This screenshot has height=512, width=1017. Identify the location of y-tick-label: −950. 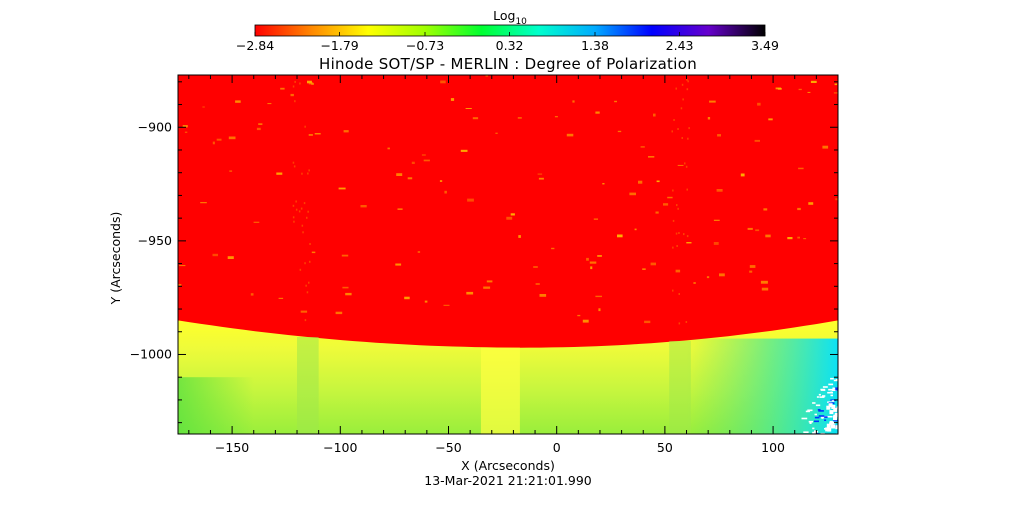
(155, 240).